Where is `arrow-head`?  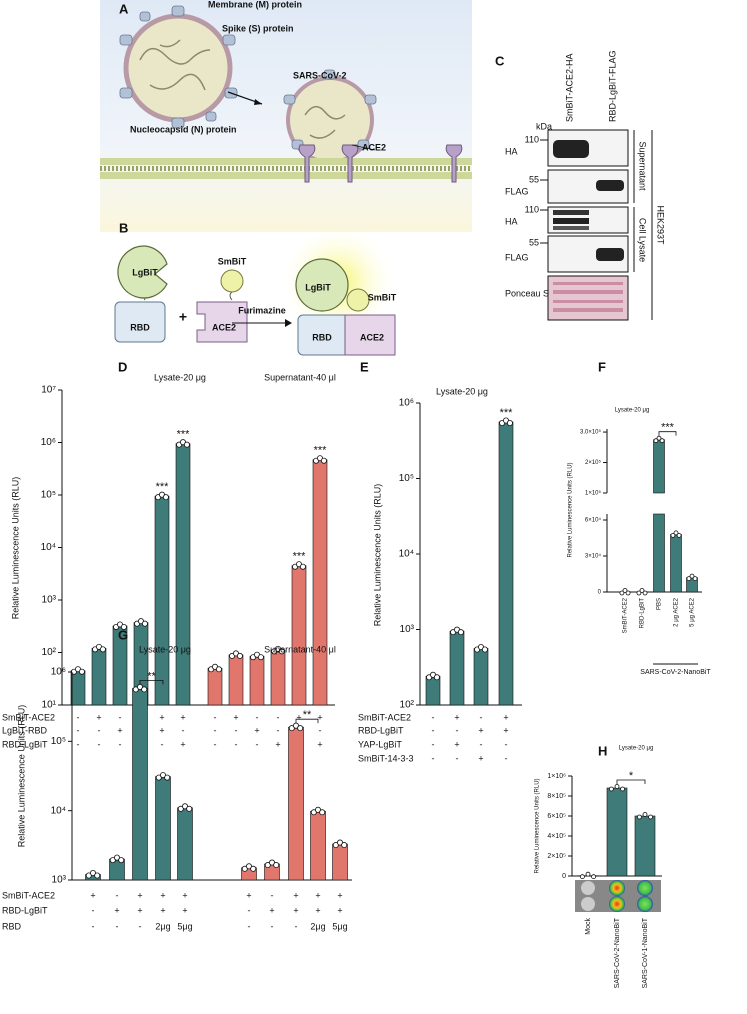
arrow-head is located at coordinates (288, 323).